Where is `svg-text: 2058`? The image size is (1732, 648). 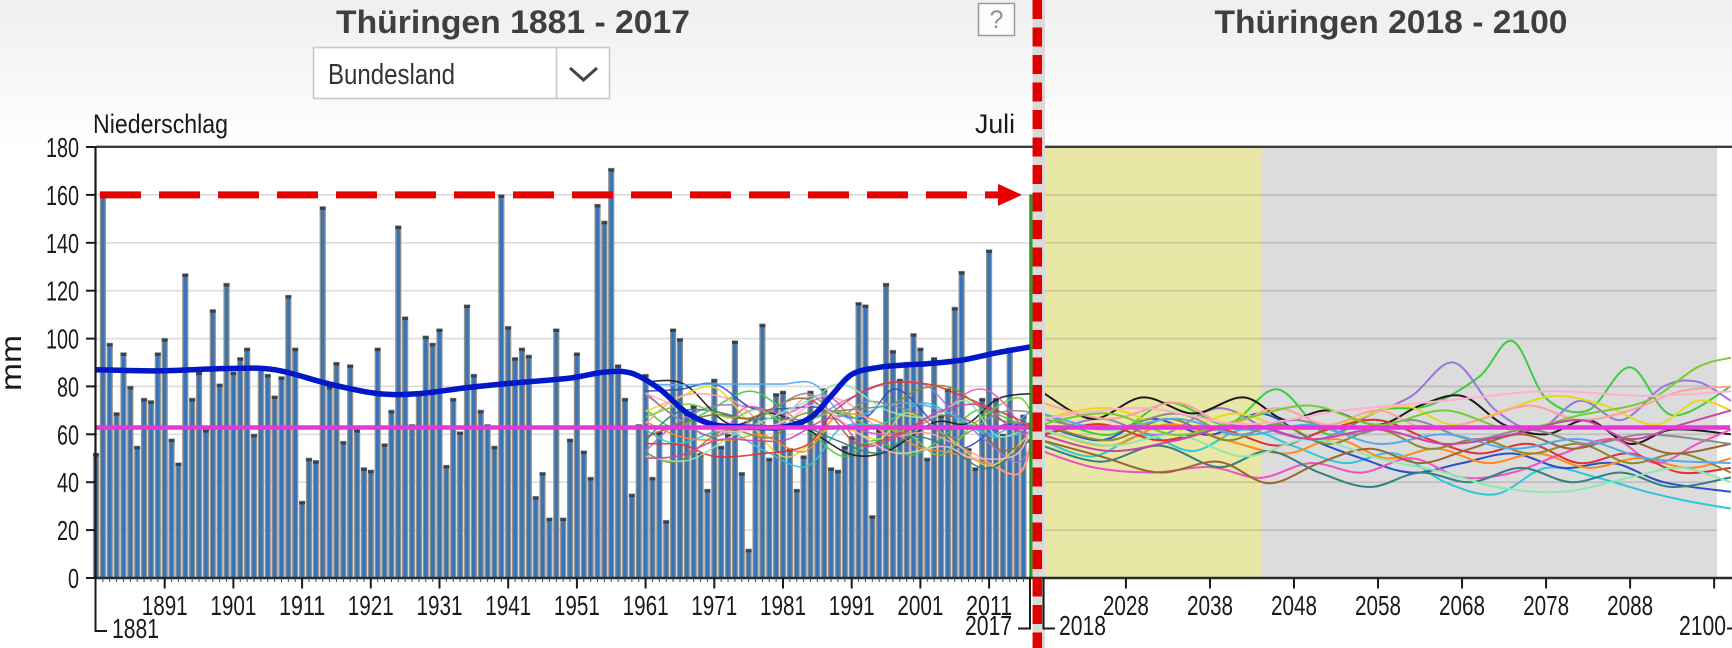 svg-text: 2058 is located at coordinates (1378, 605).